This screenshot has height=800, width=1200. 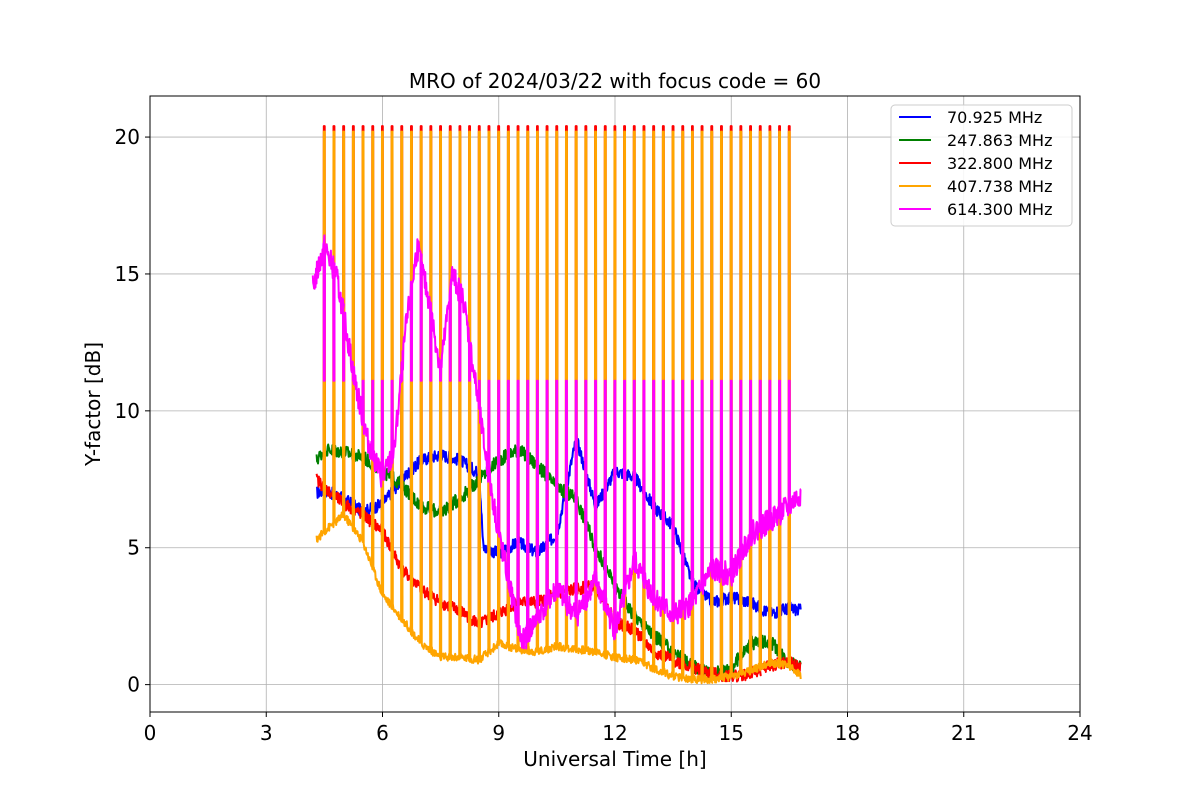 I want to click on x-tick-label: 21, so click(x=963, y=733).